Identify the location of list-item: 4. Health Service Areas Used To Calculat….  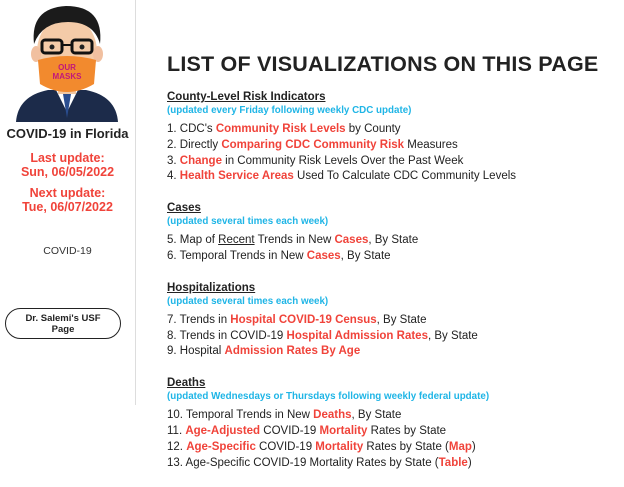
(392, 177).